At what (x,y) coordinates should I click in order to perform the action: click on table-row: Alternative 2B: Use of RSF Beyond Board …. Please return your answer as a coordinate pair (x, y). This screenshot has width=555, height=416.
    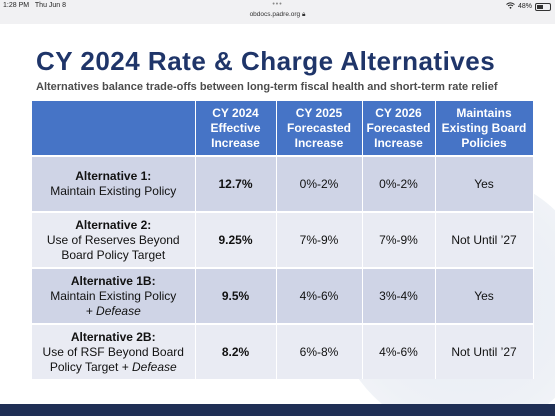
    Looking at the image, I should click on (283, 351).